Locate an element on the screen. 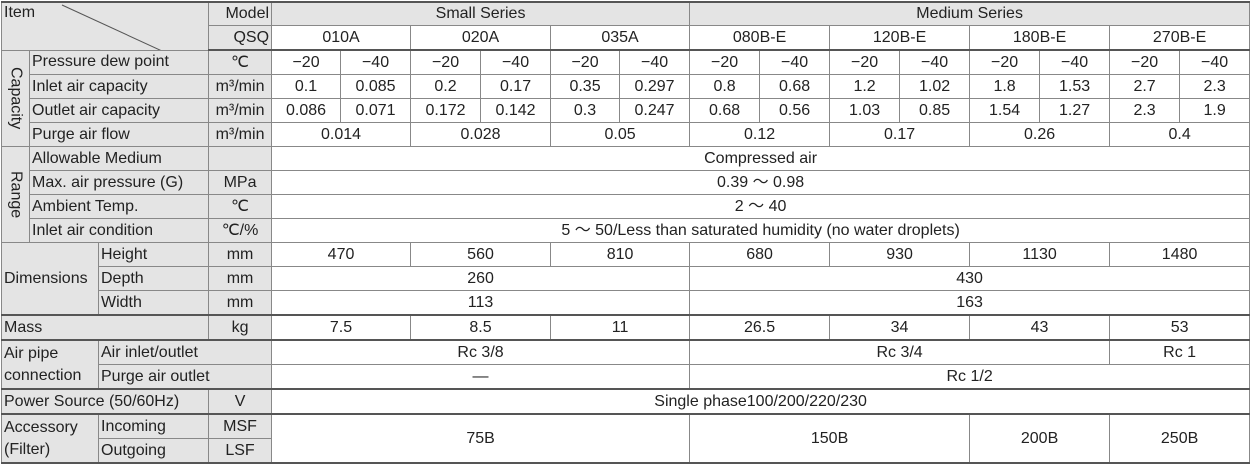 The width and height of the screenshot is (1250, 464). group-label: Range is located at coordinates (15, 194).